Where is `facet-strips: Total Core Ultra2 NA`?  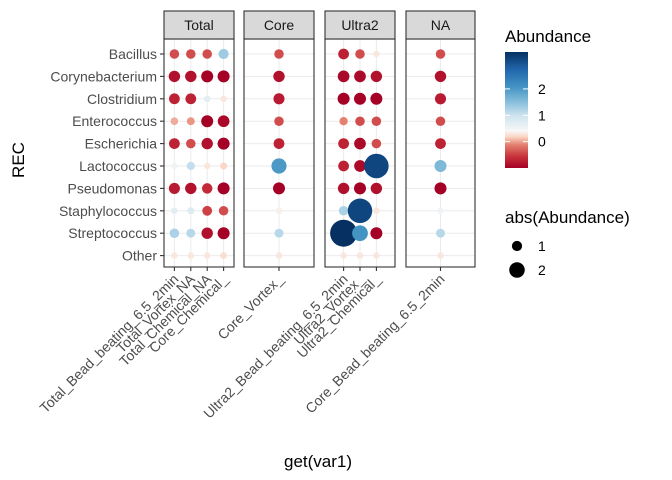 facet-strips: Total Core Ultra2 NA is located at coordinates (319, 25).